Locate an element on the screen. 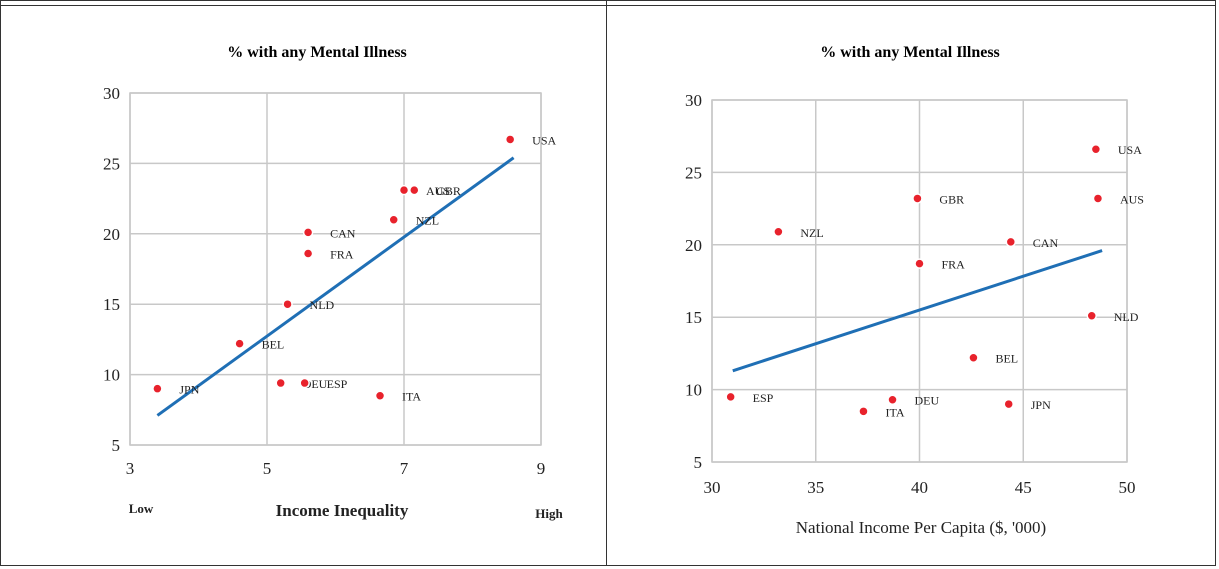 This screenshot has height=569, width=1219. chart1-point-fra is located at coordinates (308, 253).